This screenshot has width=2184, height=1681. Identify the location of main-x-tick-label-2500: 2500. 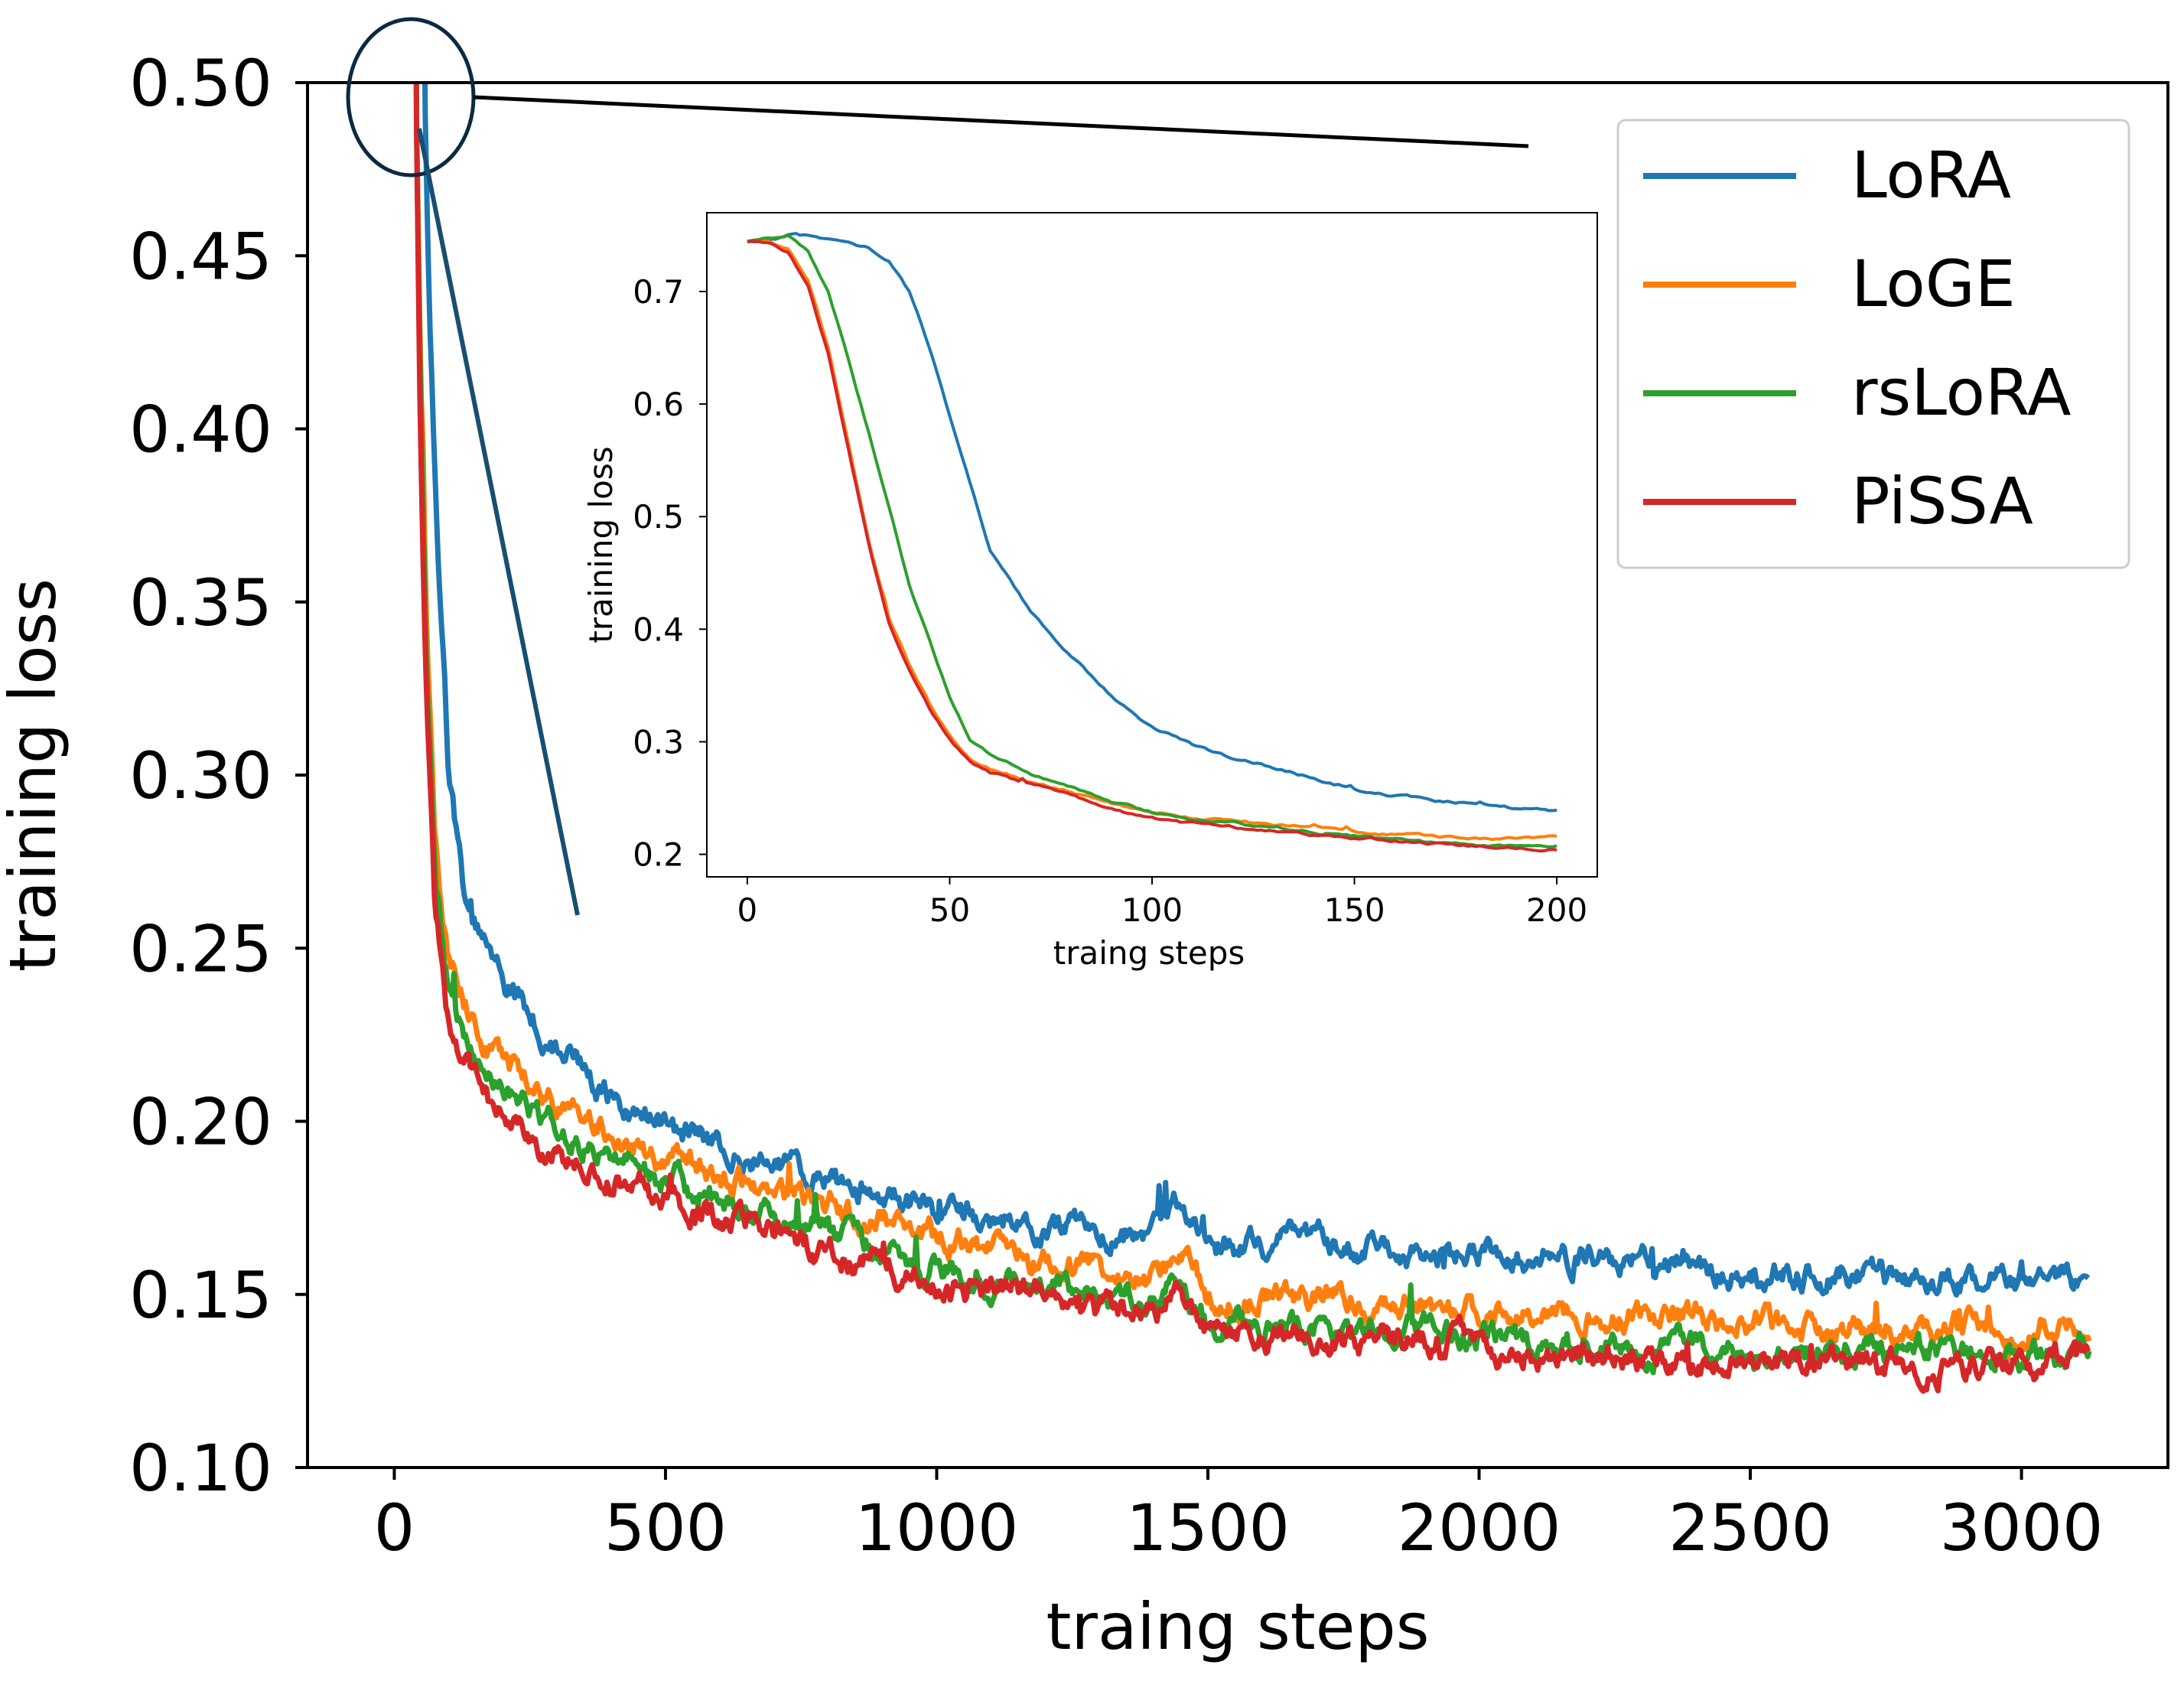
(1750, 1527).